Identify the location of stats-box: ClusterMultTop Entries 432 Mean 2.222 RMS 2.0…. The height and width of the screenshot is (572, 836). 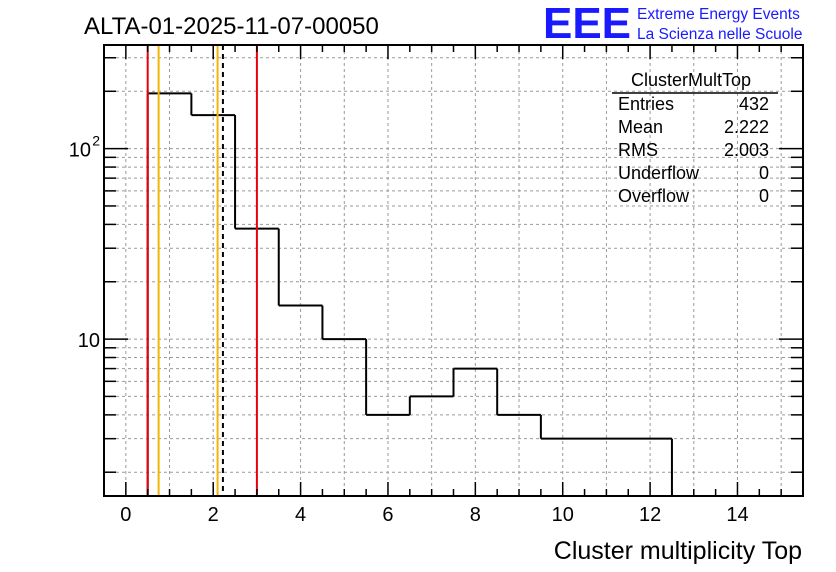
(695, 138).